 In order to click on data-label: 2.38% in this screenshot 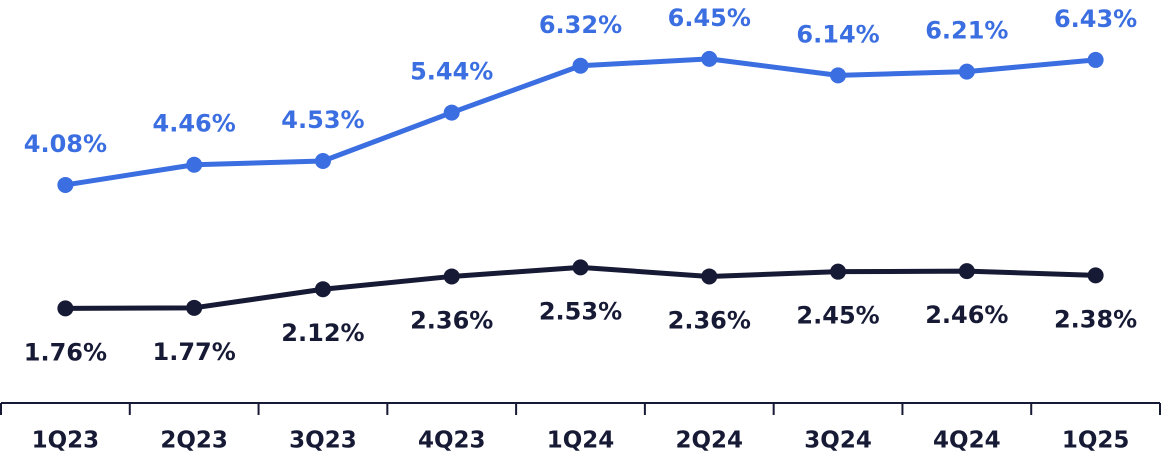, I will do `click(1095, 319)`.